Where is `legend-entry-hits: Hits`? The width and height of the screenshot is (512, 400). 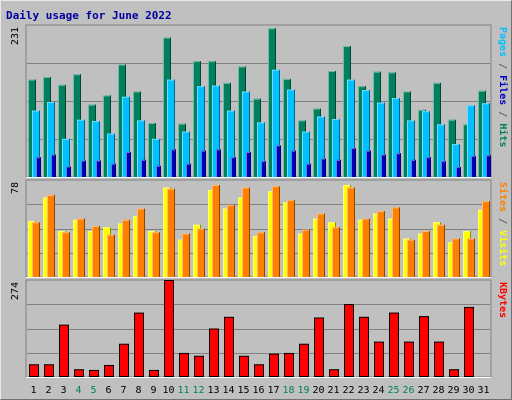
legend-entry-hits: Hits is located at coordinates (503, 135).